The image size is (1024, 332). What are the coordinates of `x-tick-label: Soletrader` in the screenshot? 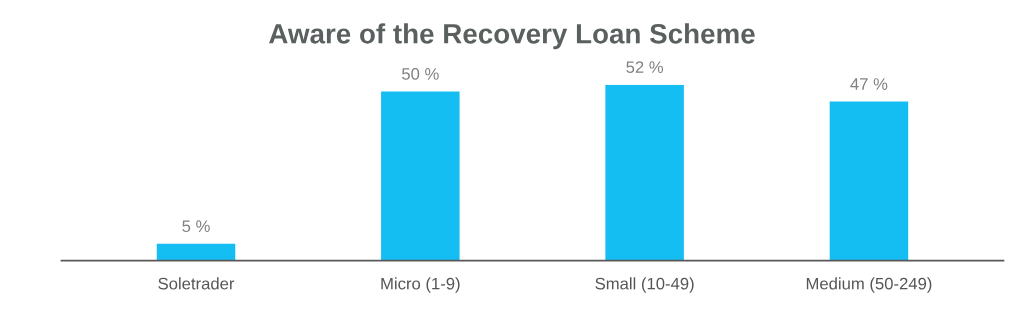 It's located at (196, 283).